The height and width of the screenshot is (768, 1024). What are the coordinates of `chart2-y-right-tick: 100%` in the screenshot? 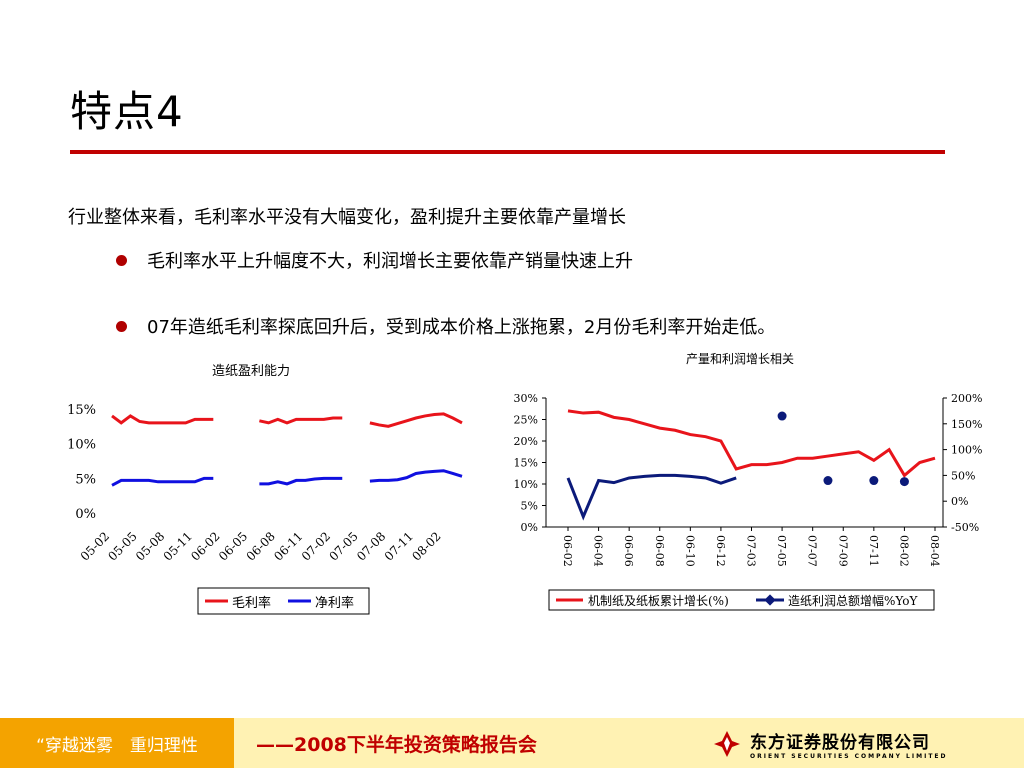 It's located at (966, 450).